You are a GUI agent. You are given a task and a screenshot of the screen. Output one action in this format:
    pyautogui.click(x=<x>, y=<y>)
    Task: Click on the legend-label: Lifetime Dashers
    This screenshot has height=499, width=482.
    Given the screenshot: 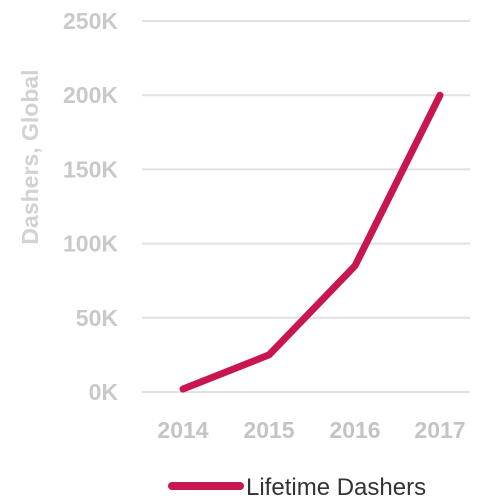 What is the action you would take?
    pyautogui.click(x=336, y=486)
    